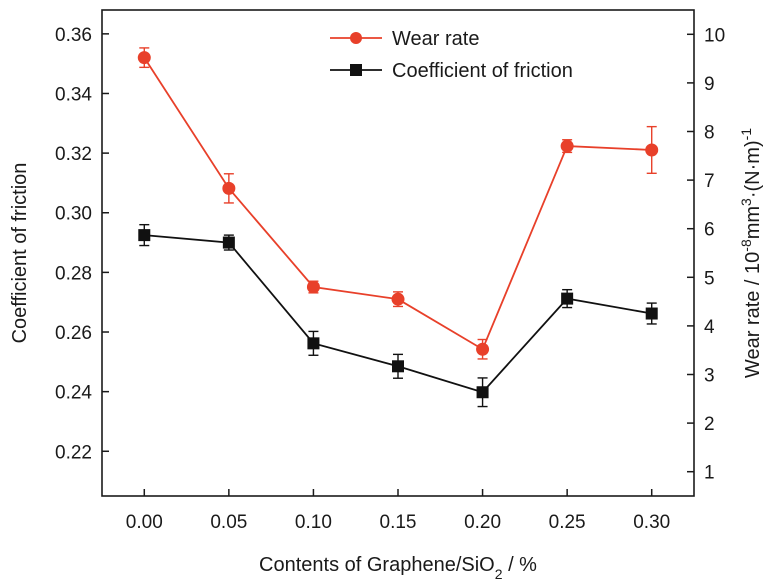 This screenshot has width=768, height=586. I want to click on x-tick-label: 0.20, so click(482, 522).